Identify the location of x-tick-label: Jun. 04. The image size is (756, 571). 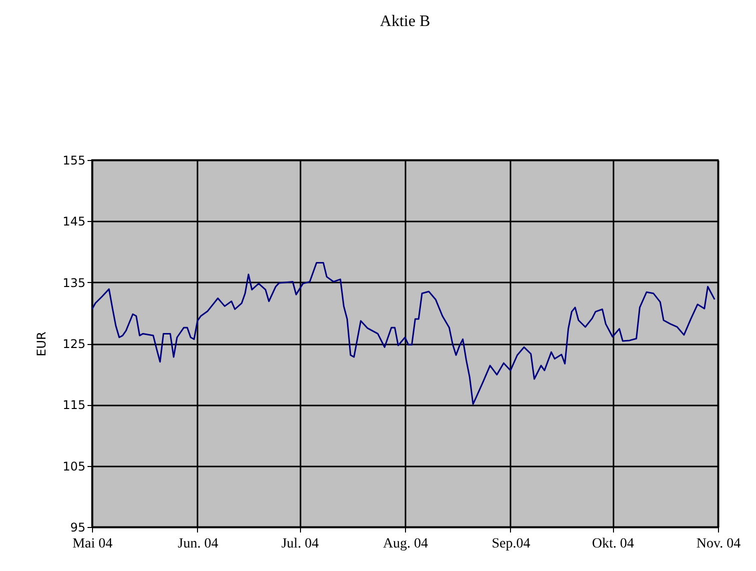
(198, 544).